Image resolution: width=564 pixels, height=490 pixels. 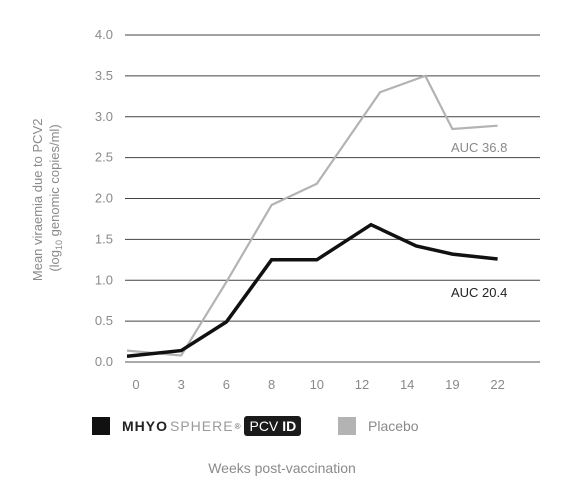 I want to click on x-axis-ticks: 0 3 6 8 10 12 14 19 22, so click(x=318, y=384).